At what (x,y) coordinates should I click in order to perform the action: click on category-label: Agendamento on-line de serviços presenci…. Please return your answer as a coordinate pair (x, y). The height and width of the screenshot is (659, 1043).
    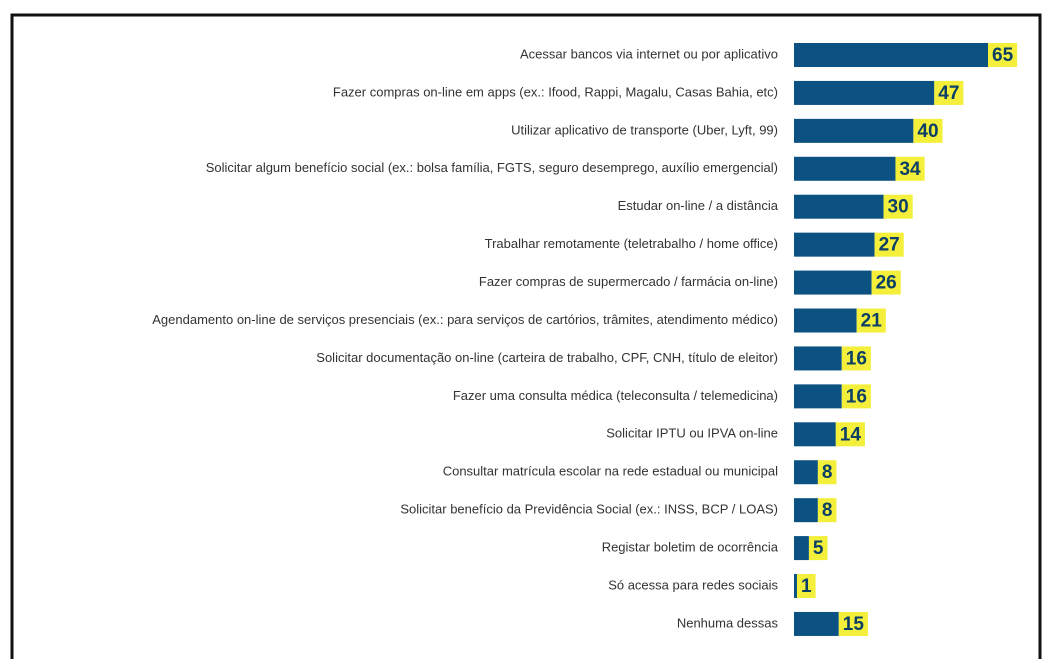
    Looking at the image, I should click on (465, 319).